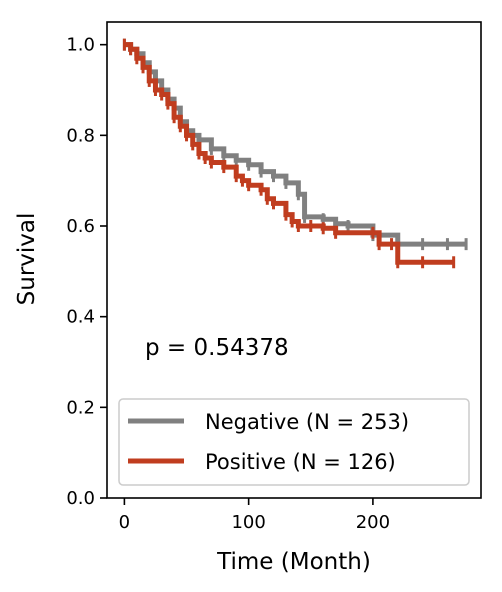  What do you see at coordinates (80, 407) in the screenshot?
I see `y-tick-label: 0.2` at bounding box center [80, 407].